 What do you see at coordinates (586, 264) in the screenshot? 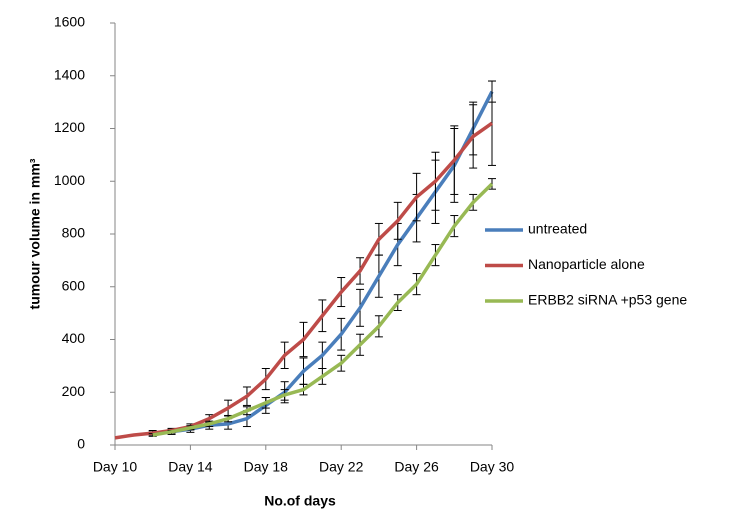
I see `legend-label: Nanoparticle alone` at bounding box center [586, 264].